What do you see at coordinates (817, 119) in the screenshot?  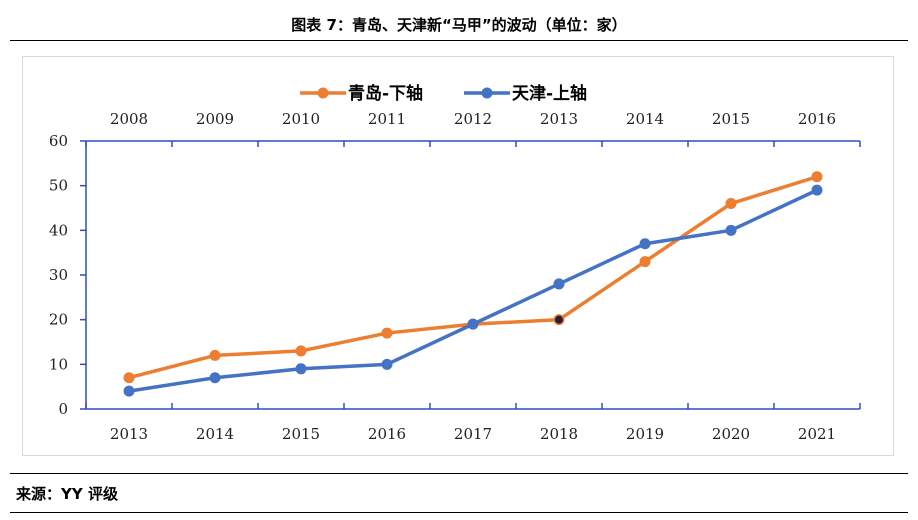 I see `x-top-tick-label: 2016` at bounding box center [817, 119].